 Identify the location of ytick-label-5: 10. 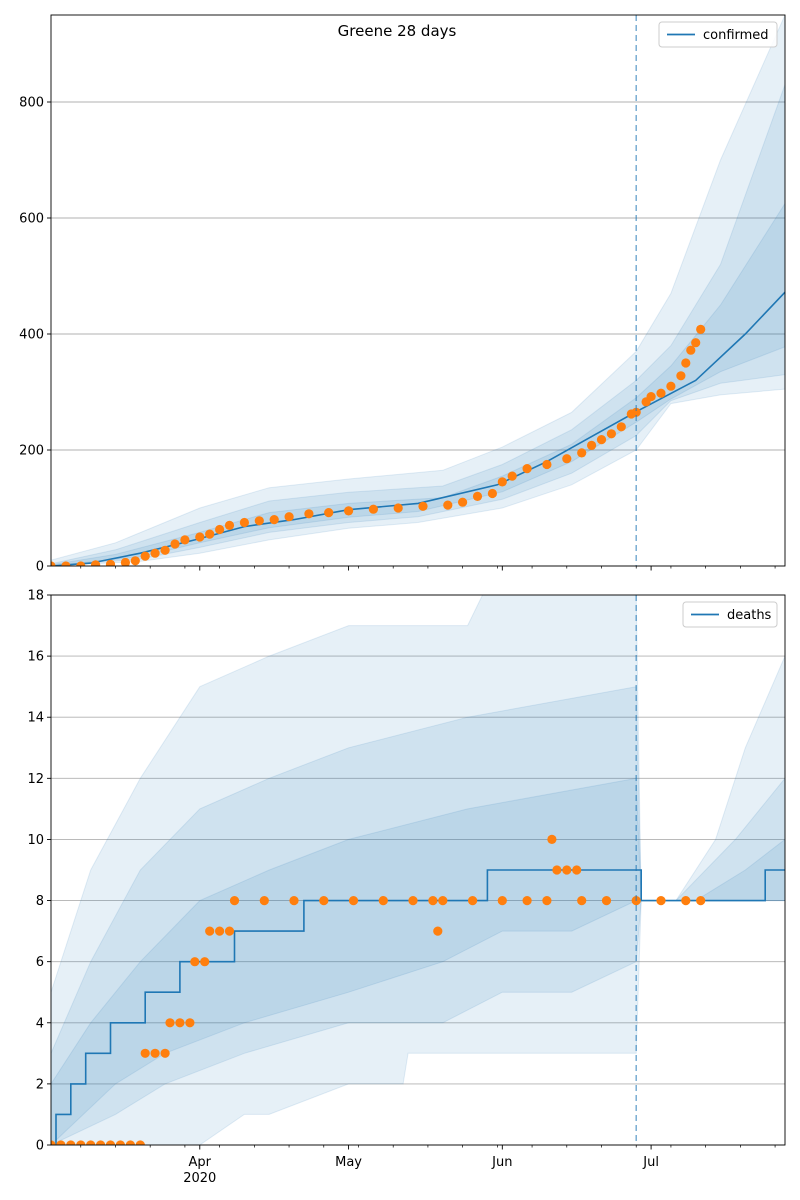
(35, 840).